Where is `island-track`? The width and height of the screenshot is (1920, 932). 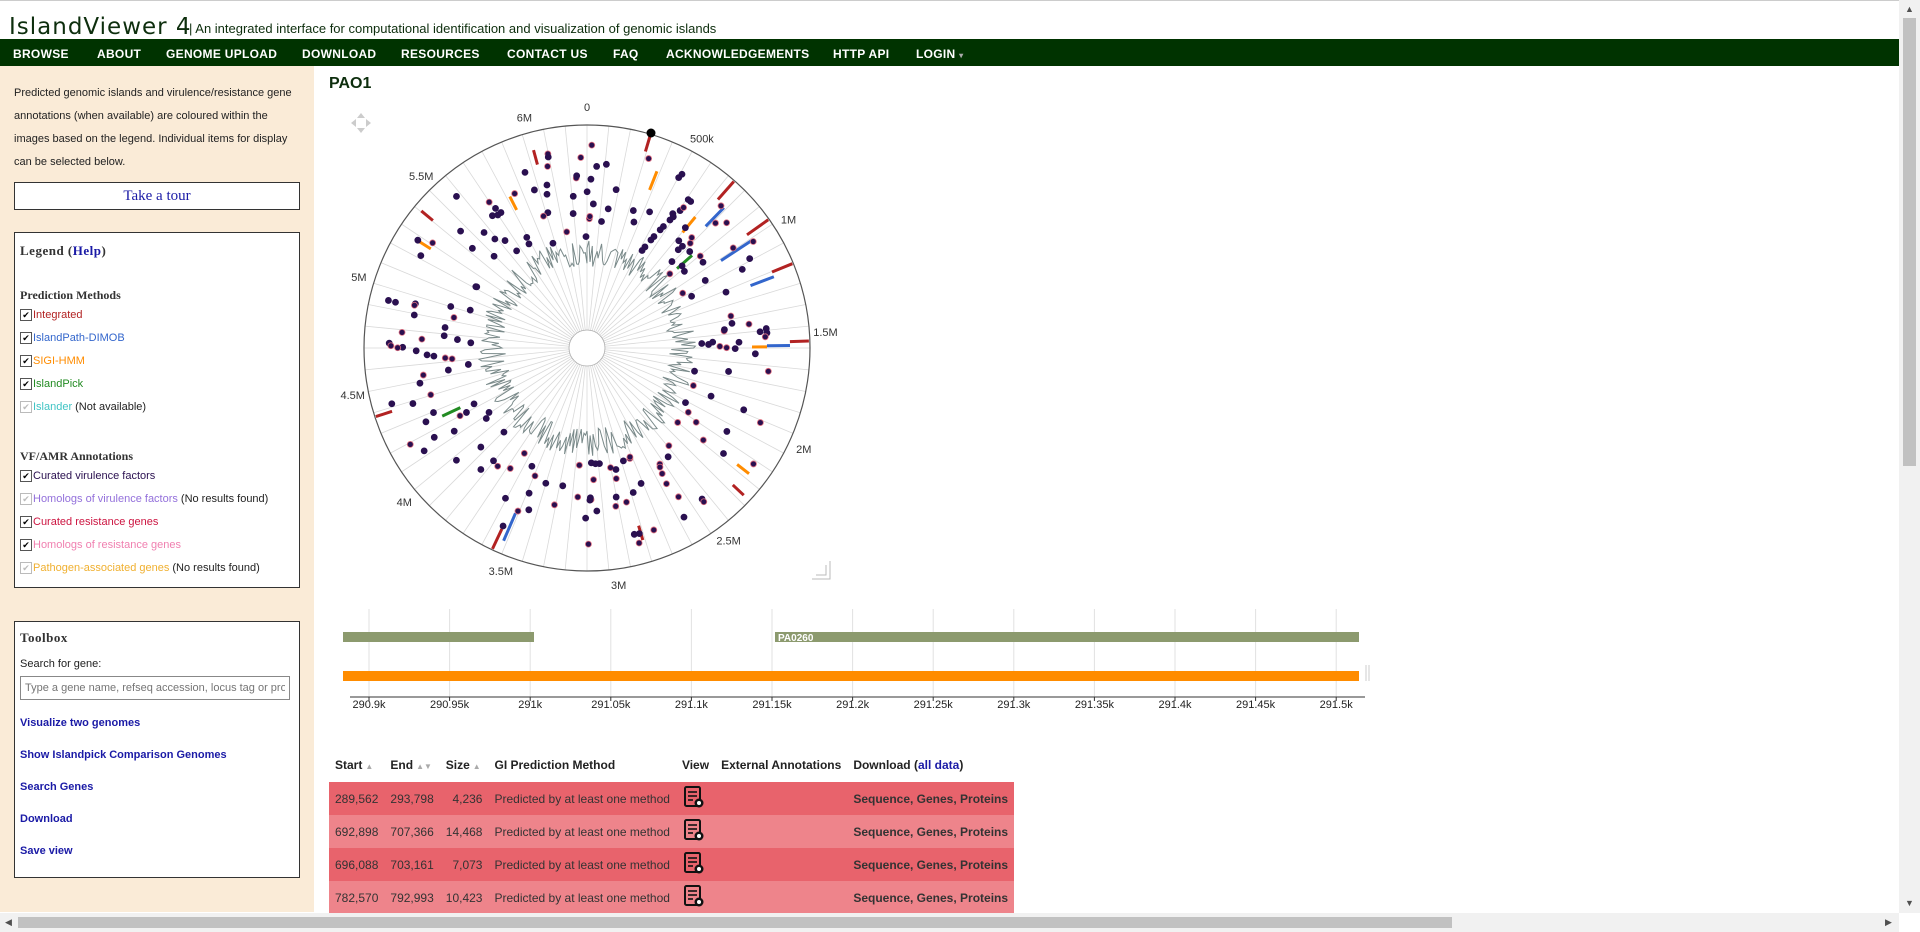
island-track is located at coordinates (851, 676).